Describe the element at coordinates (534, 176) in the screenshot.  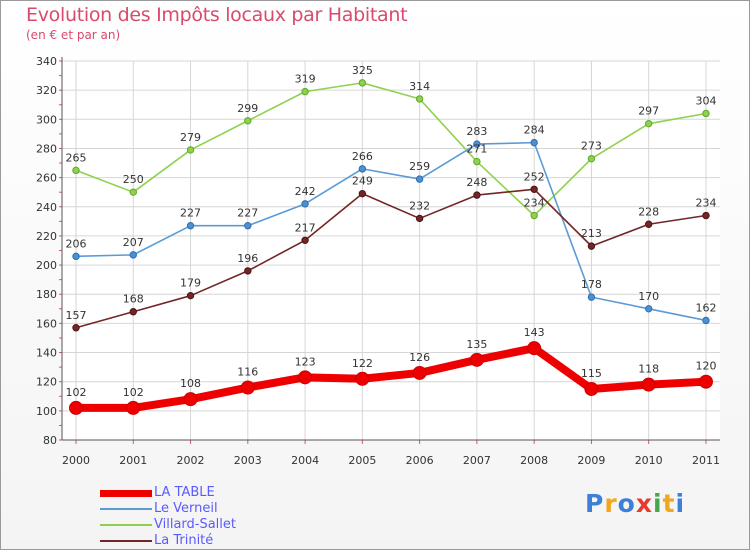
I see `data-label-la-trinit-: 252` at that location.